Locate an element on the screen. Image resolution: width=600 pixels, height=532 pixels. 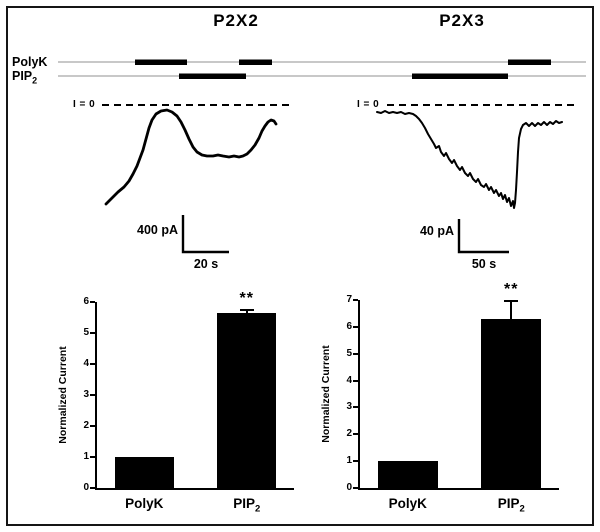
current-trace-p2x2 is located at coordinates (191, 157).